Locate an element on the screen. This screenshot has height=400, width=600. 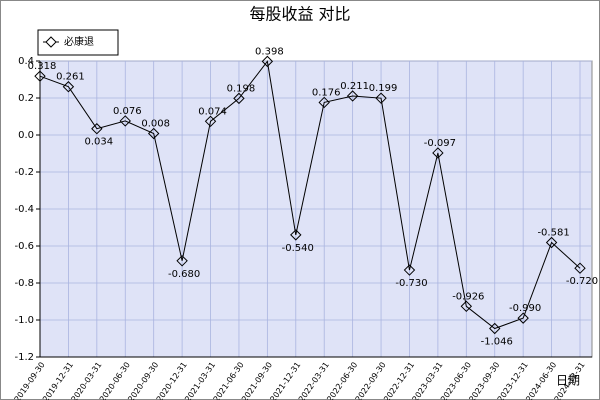
y-tick-label: -0.6 is located at coordinates (24, 246).